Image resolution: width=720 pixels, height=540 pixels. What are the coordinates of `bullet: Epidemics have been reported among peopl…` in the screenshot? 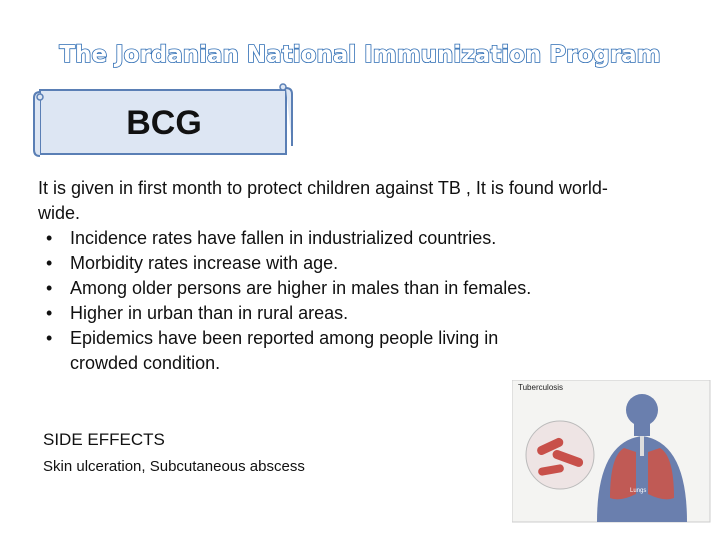 It's located at (308, 351).